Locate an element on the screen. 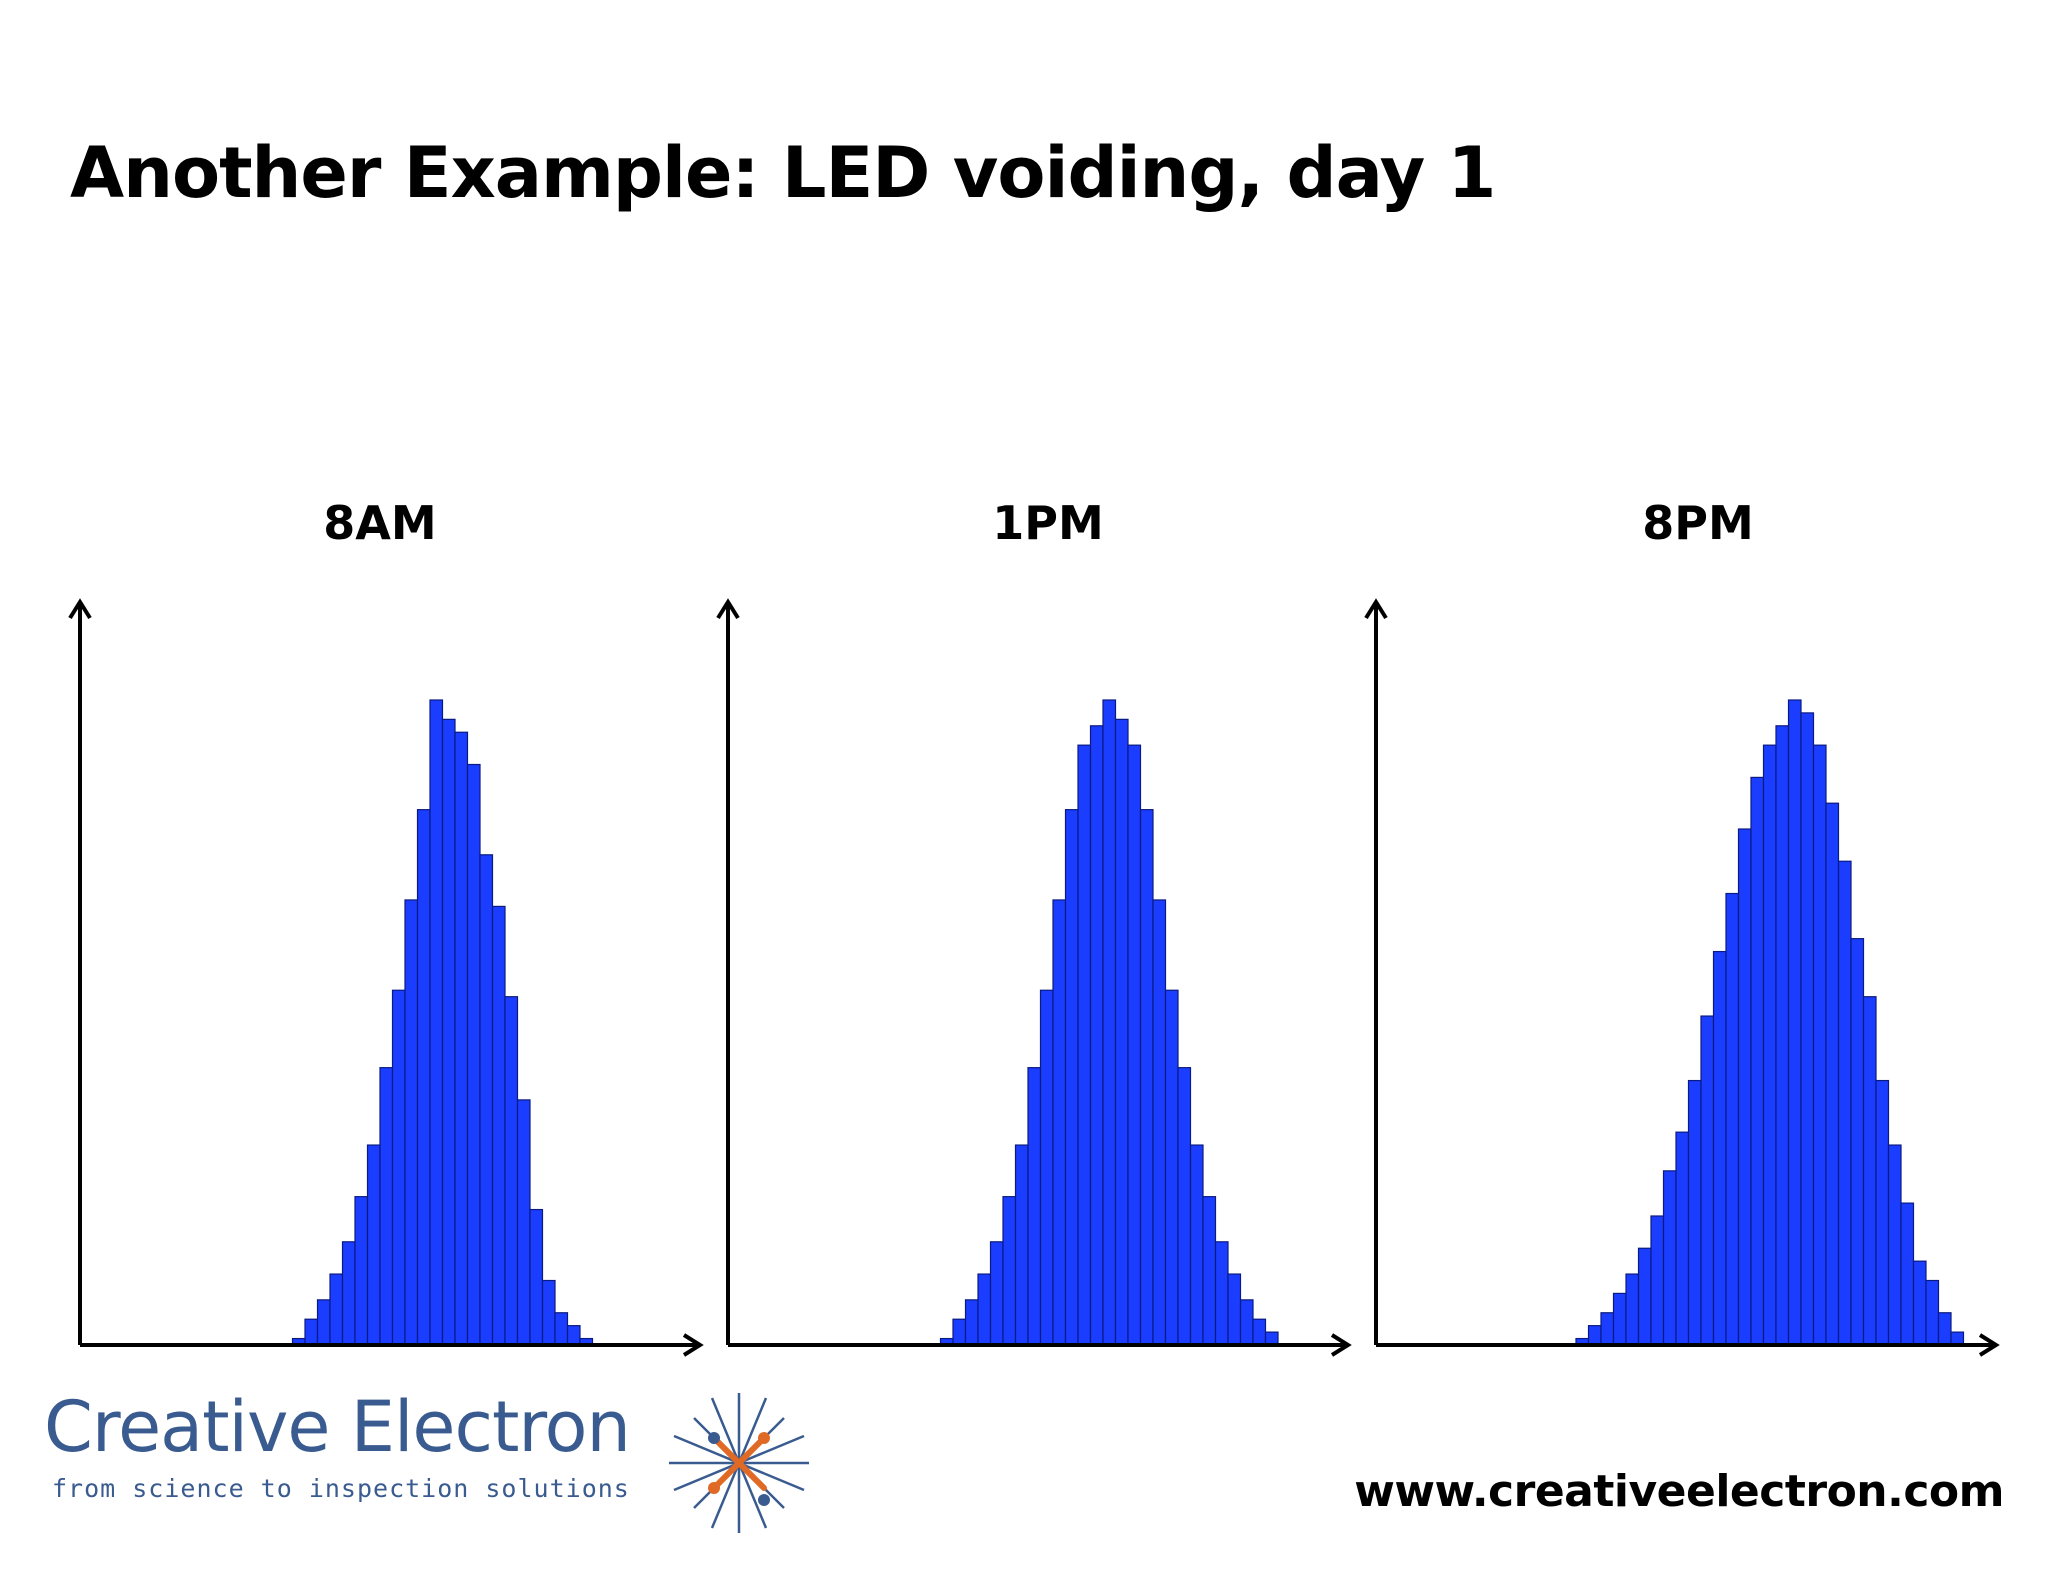 Image resolution: width=2048 pixels, height=1582 pixels. chart-title-8pm: 8PM is located at coordinates (1698, 523).